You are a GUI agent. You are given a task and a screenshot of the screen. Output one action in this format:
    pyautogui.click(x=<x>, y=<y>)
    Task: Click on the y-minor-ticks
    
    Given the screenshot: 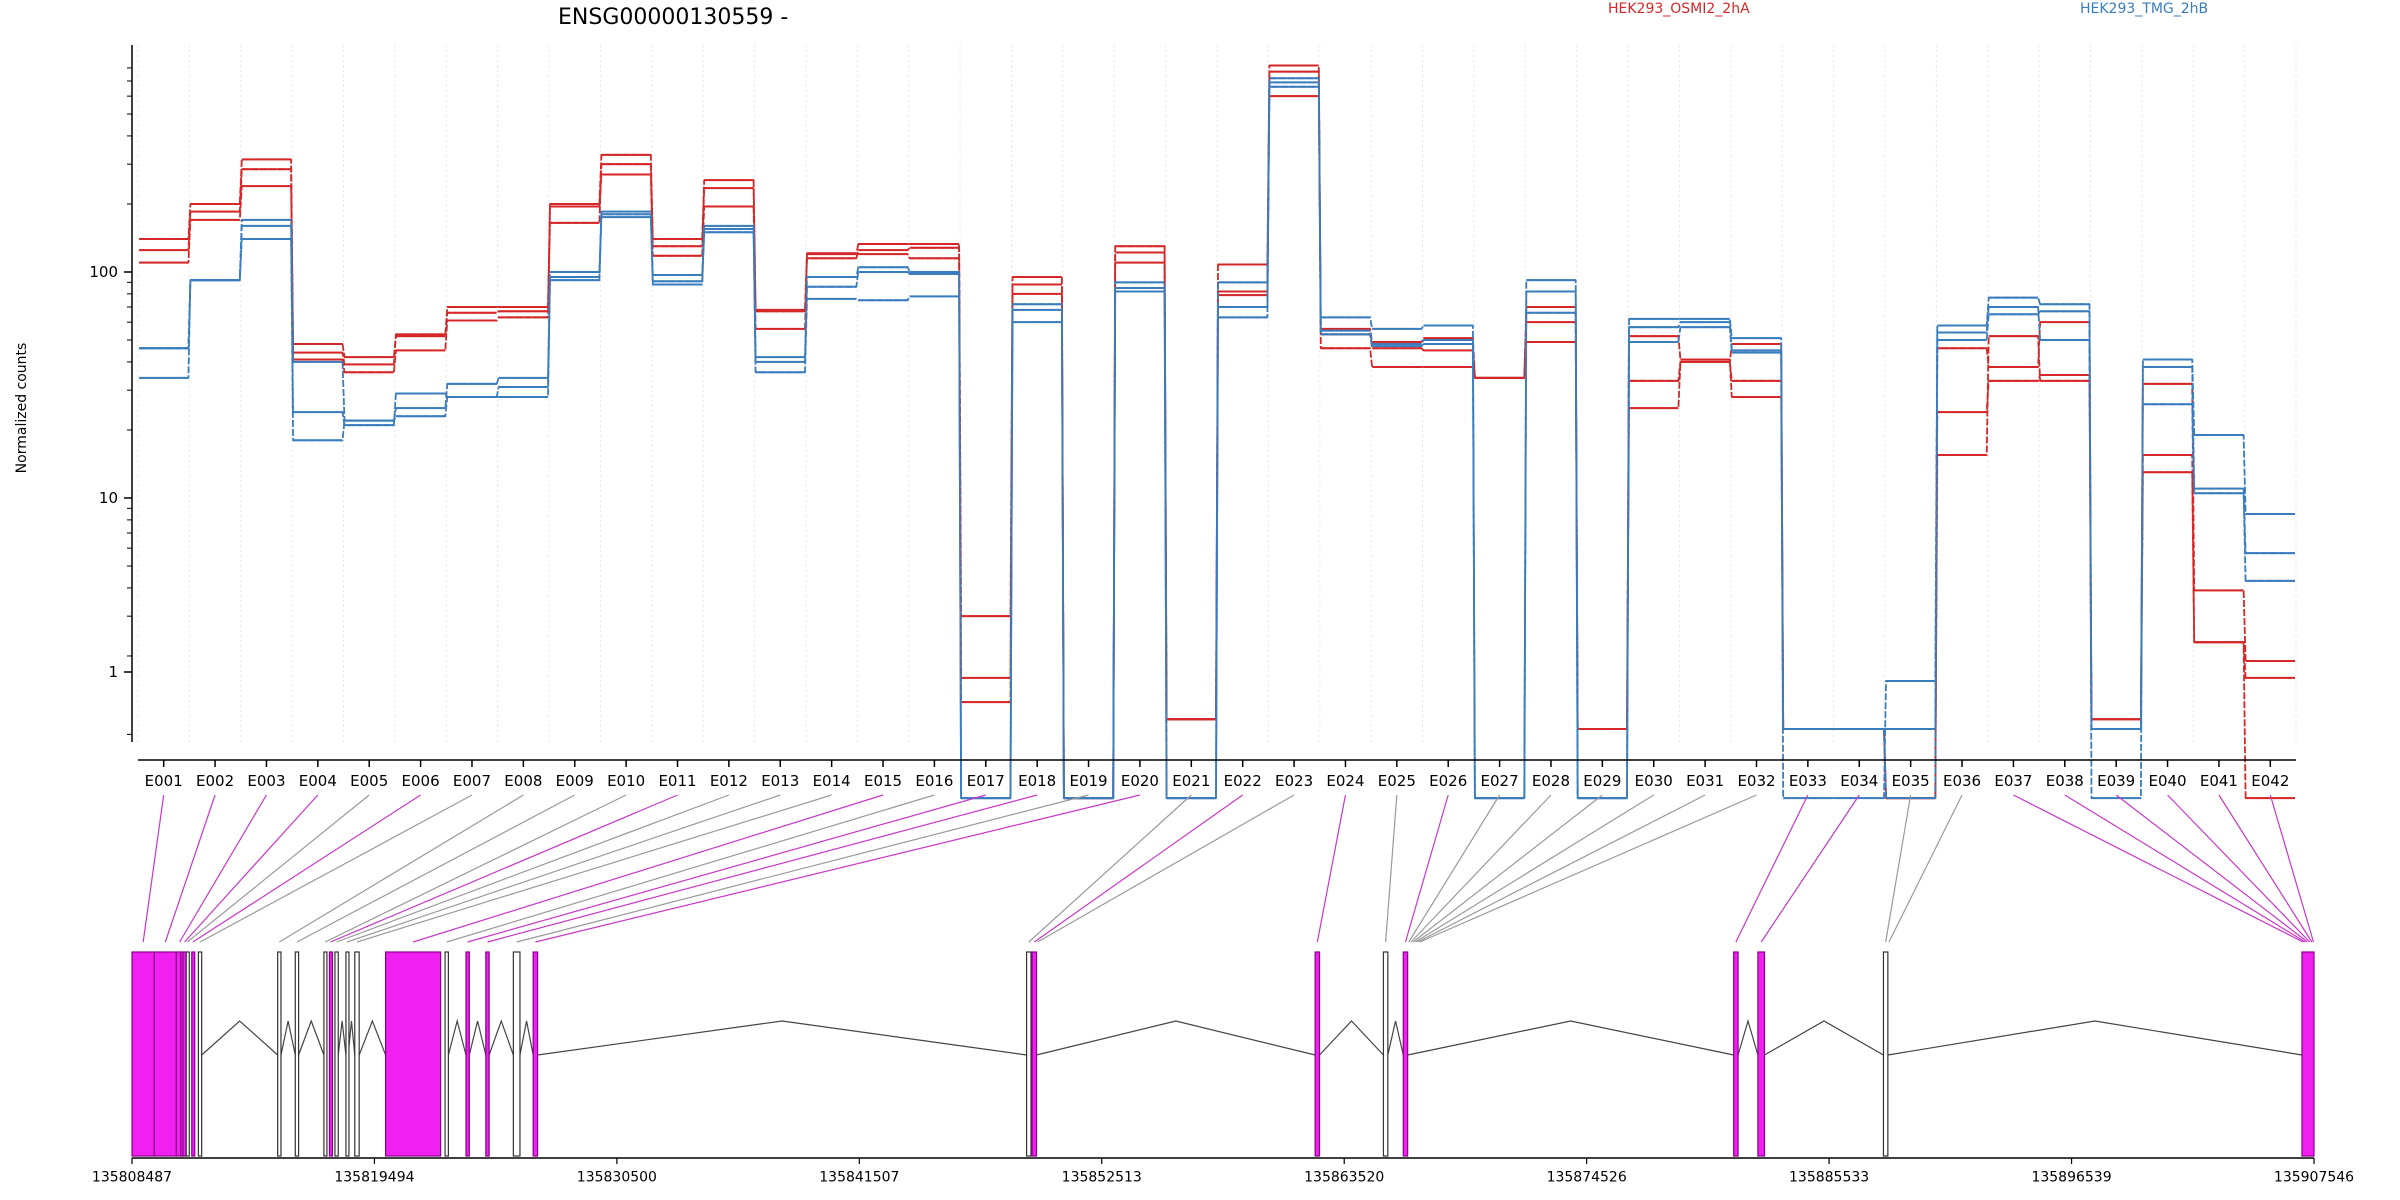 What is the action you would take?
    pyautogui.click(x=129, y=401)
    